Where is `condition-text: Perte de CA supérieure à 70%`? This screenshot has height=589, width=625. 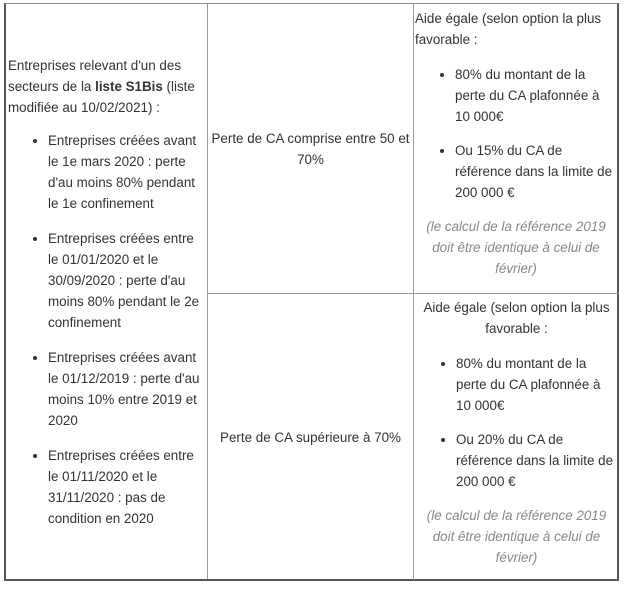
condition-text: Perte de CA supérieure à 70% is located at coordinates (310, 437).